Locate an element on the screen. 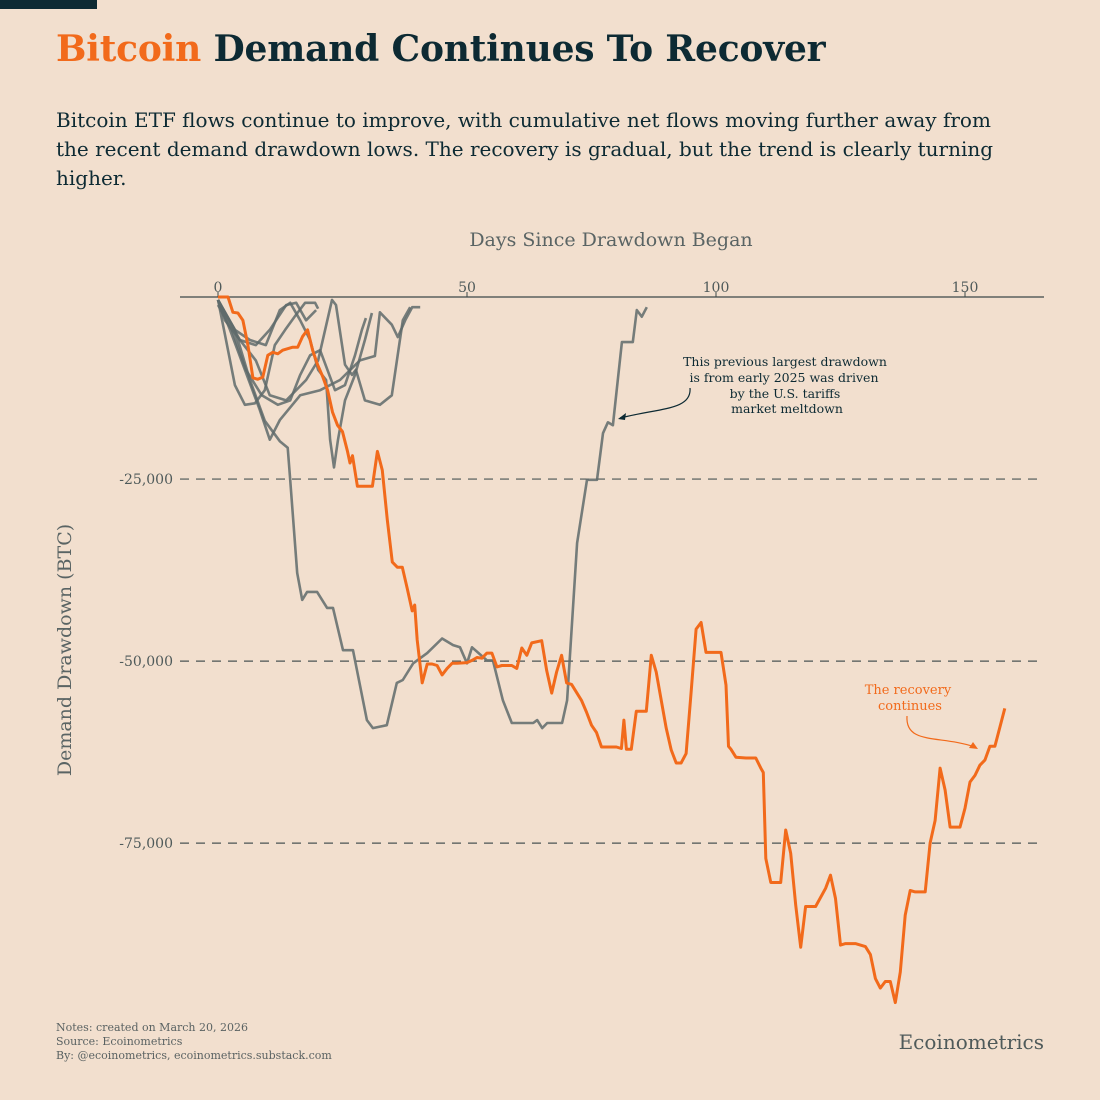 This screenshot has height=1100, width=1100. annotation-line: by the U.S. tariffs is located at coordinates (785, 393).